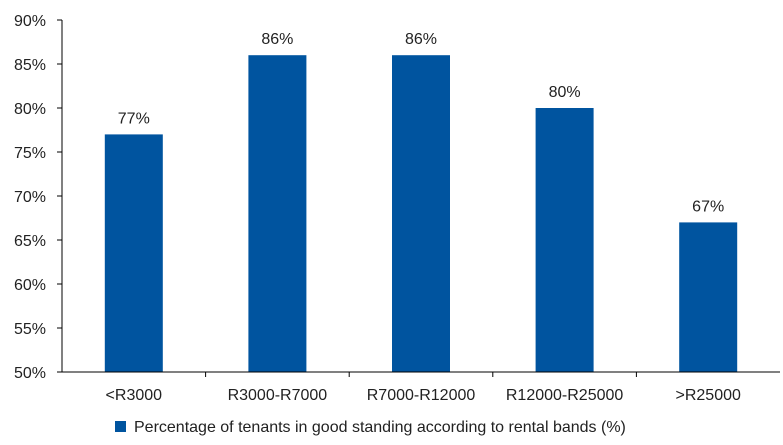 This screenshot has width=783, height=445. I want to click on x-category-label: R3000-R7000, so click(278, 395).